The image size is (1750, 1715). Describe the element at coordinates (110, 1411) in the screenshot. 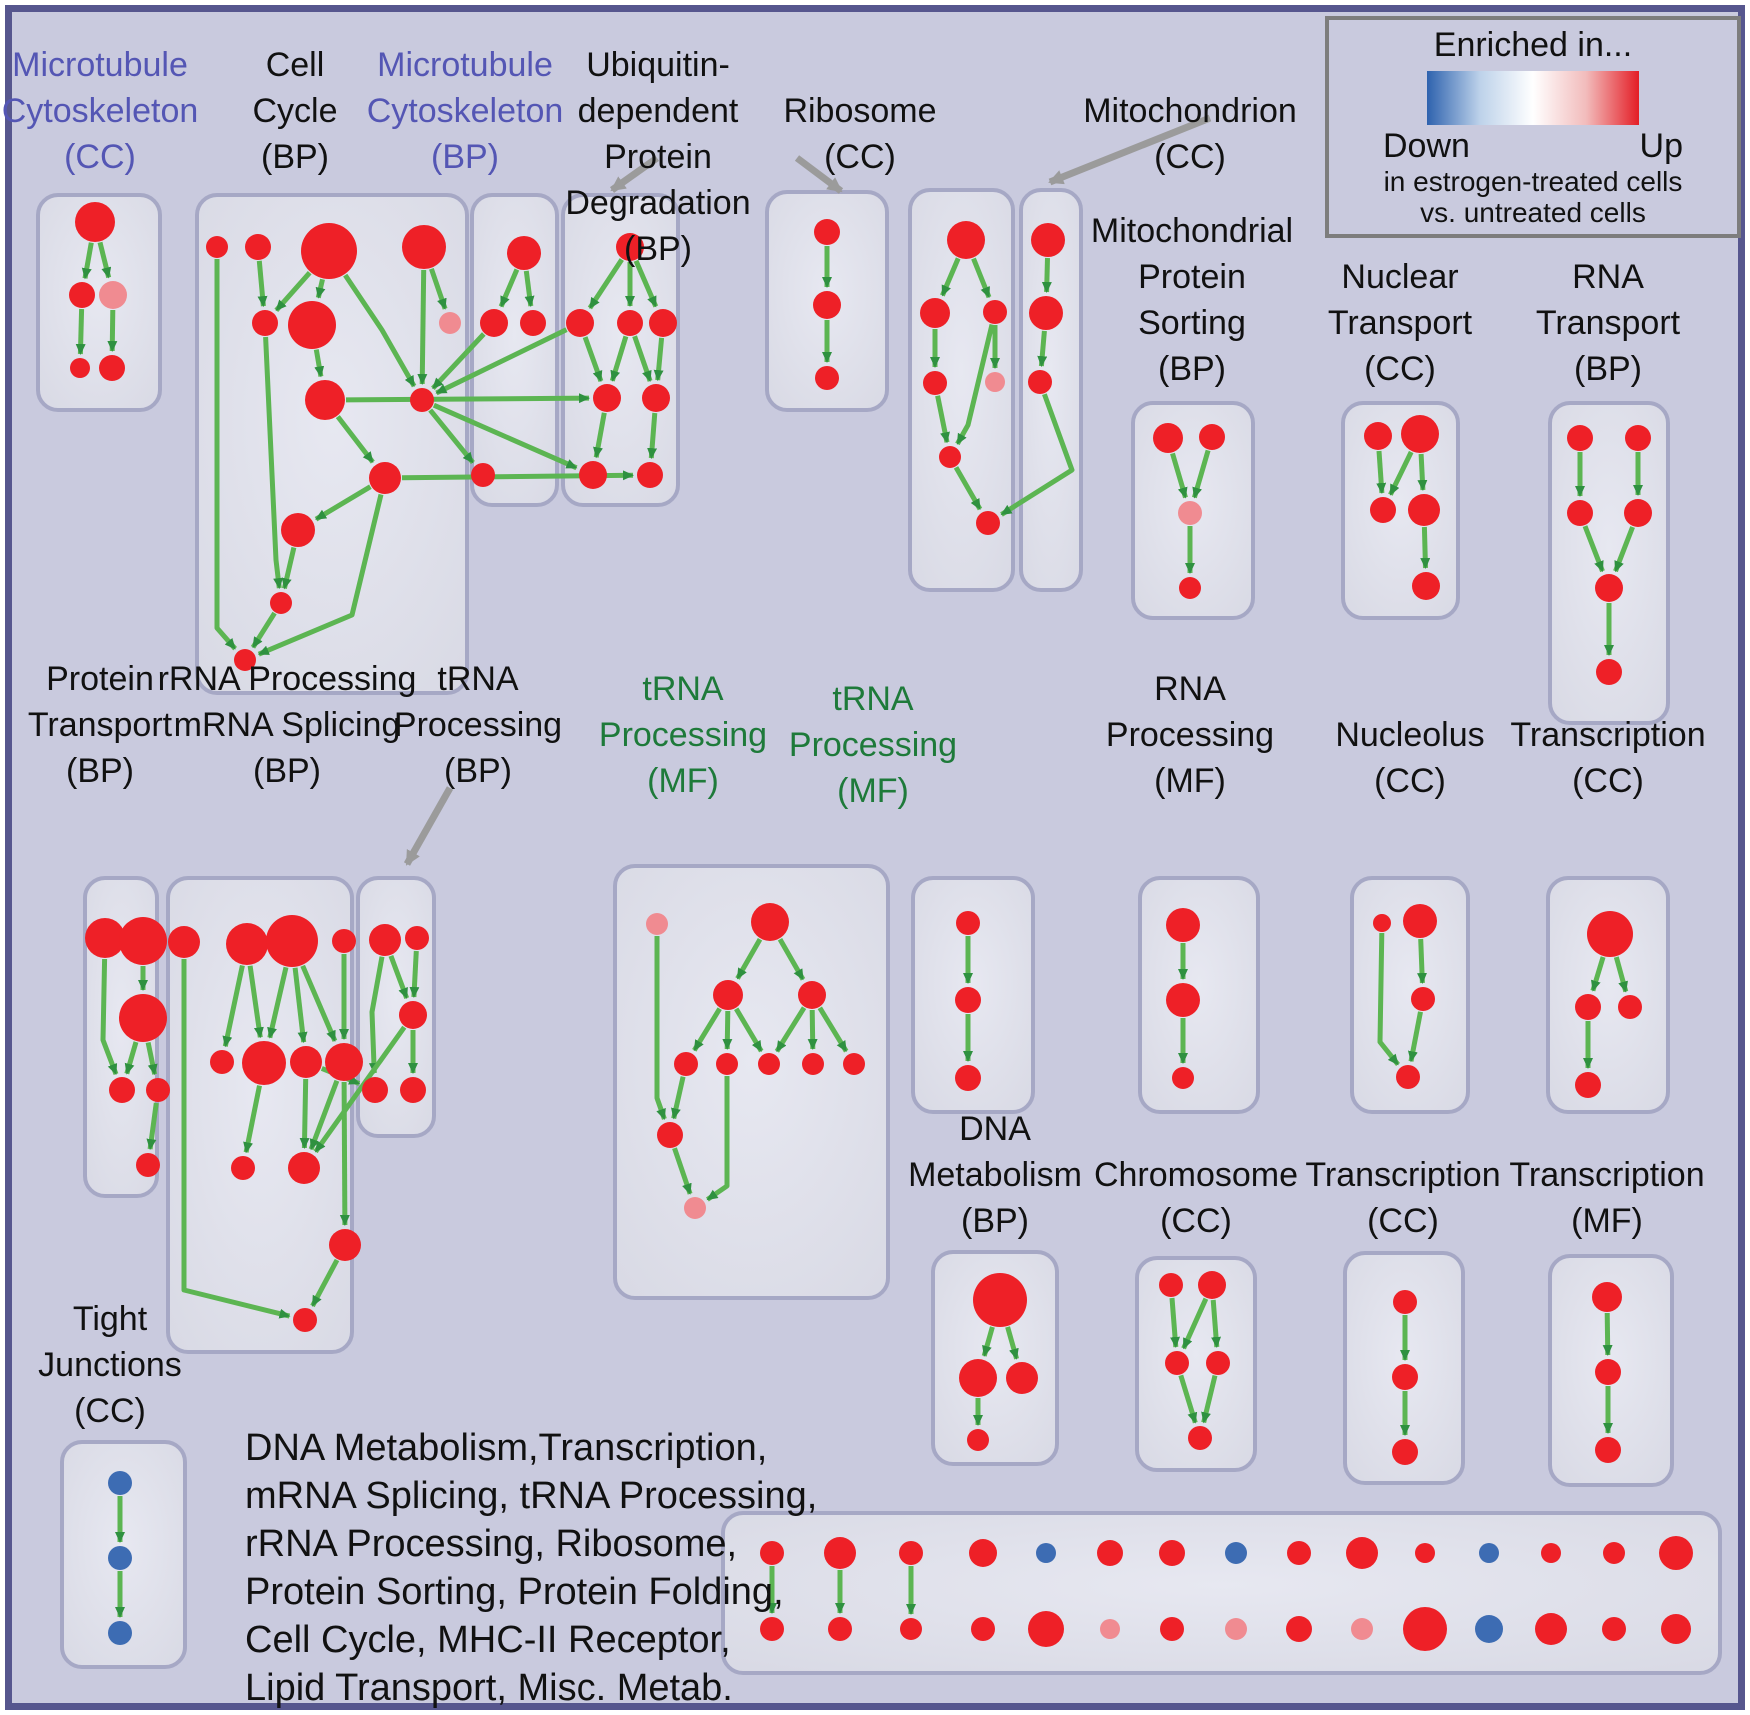

I see `cluster-label-tight: (CC)` at that location.